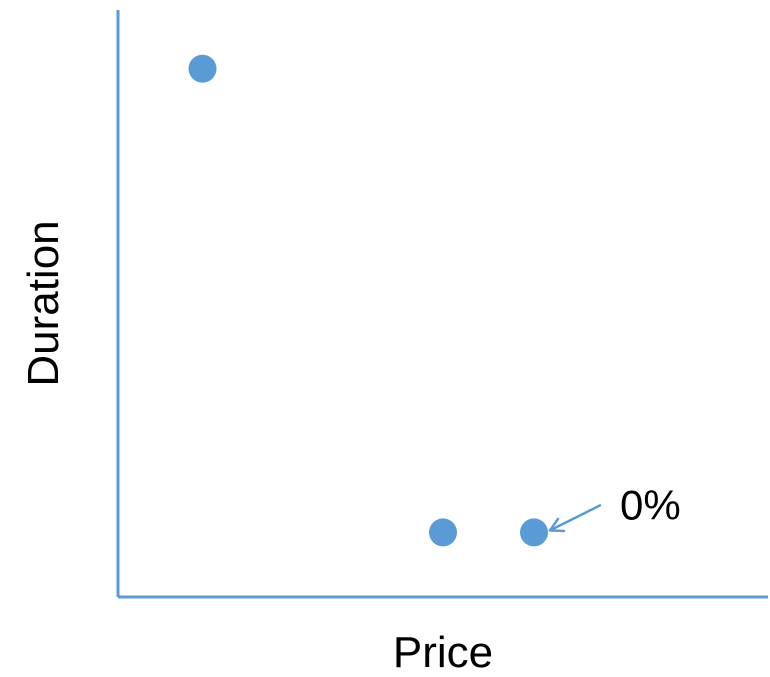 This screenshot has height=677, width=770. Describe the element at coordinates (557, 525) in the screenshot. I see `annotation-arrowhead` at that location.